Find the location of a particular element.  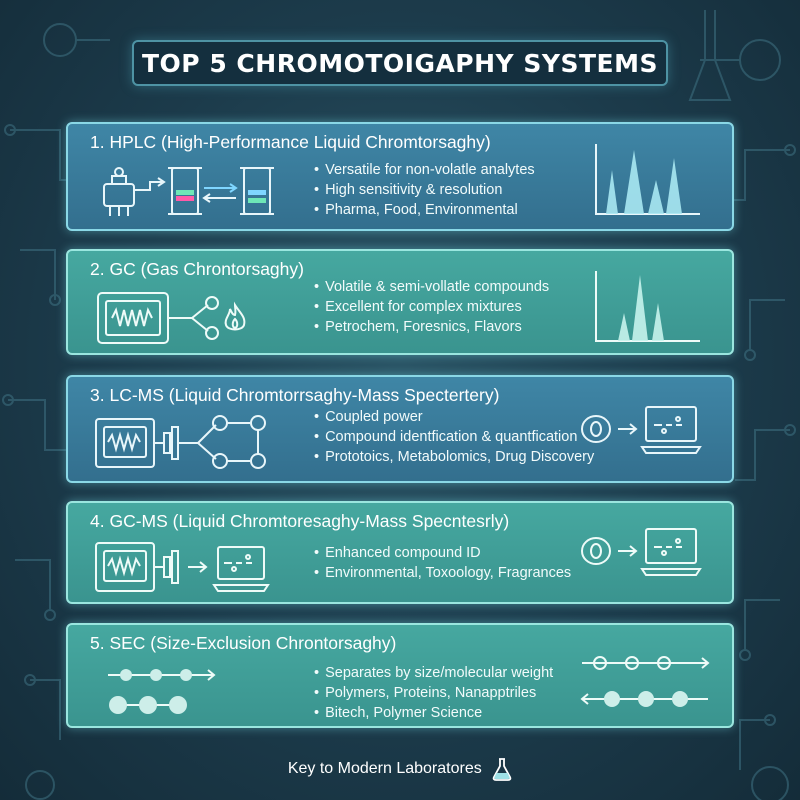

bullet-item: Petrochem, Foresnics, Flavors is located at coordinates (431, 327).